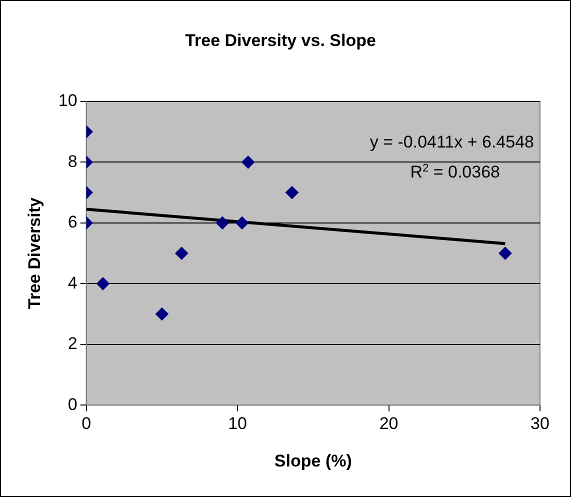 This screenshot has height=497, width=571. I want to click on y-tick-label: 8, so click(73, 161).